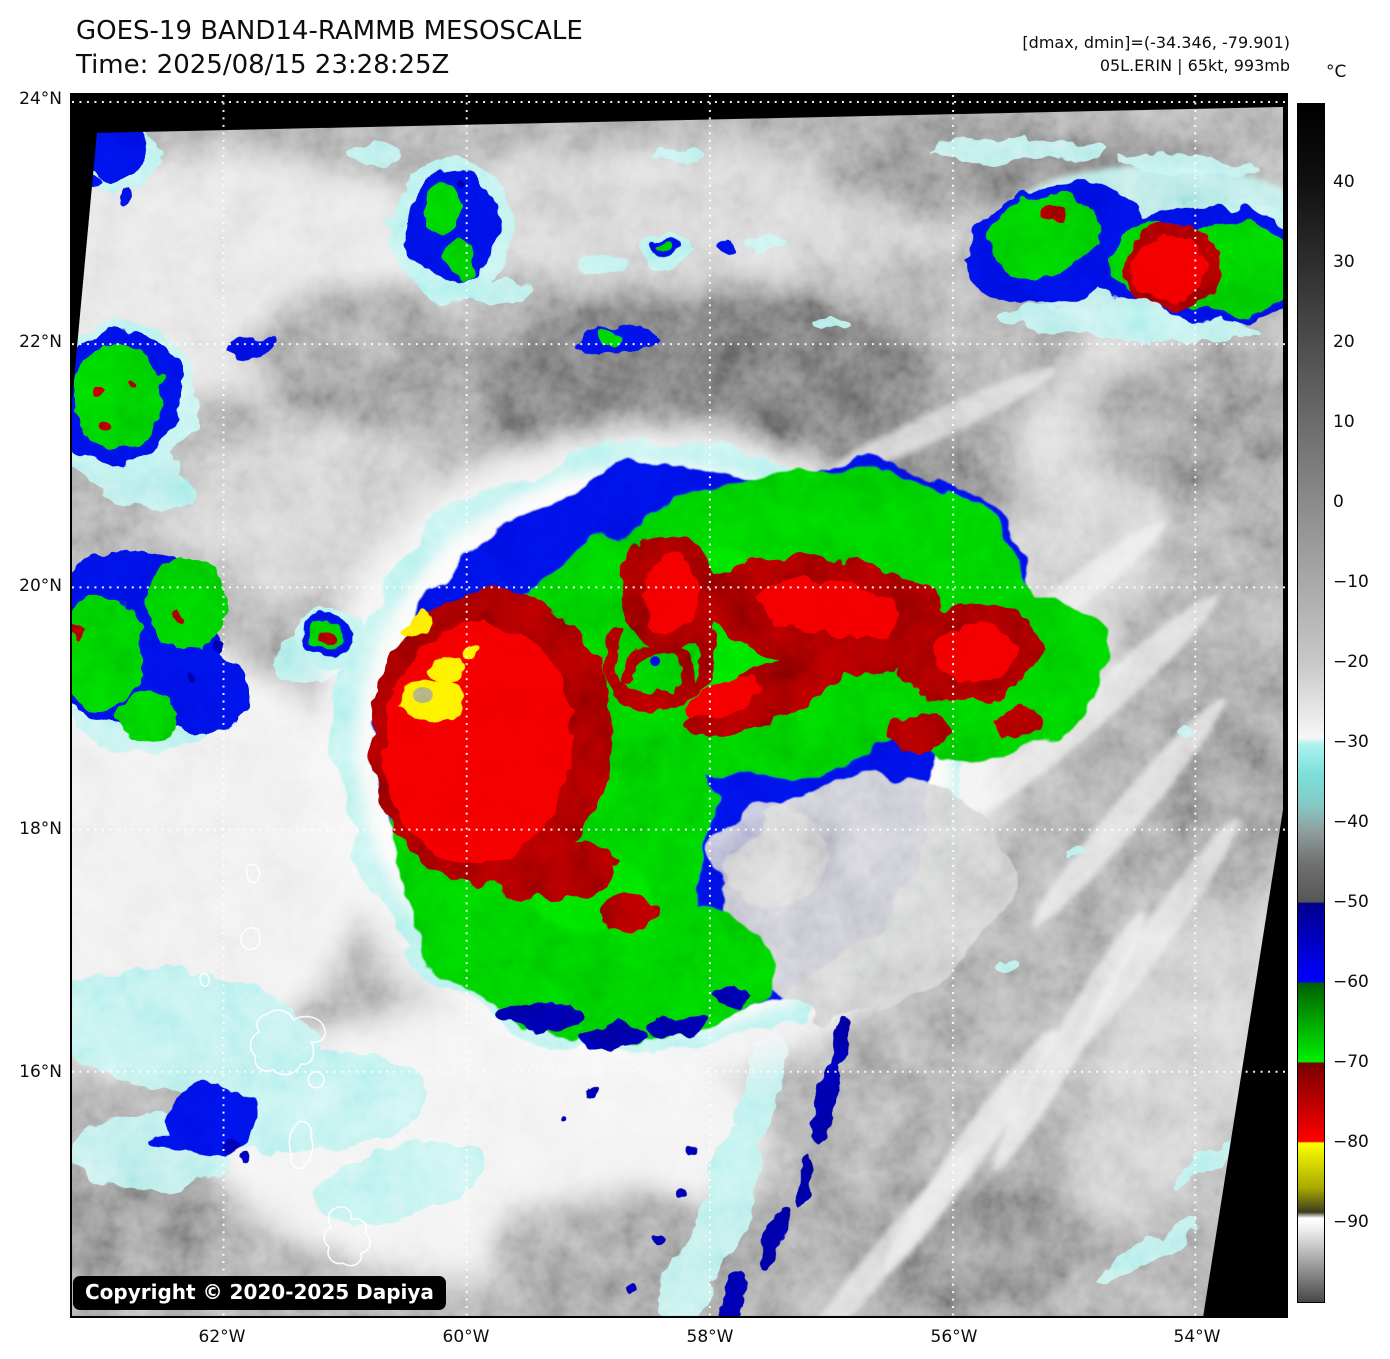 This screenshot has width=1390, height=1359. I want to click on colorbar-tick--10: −10, so click(1351, 582).